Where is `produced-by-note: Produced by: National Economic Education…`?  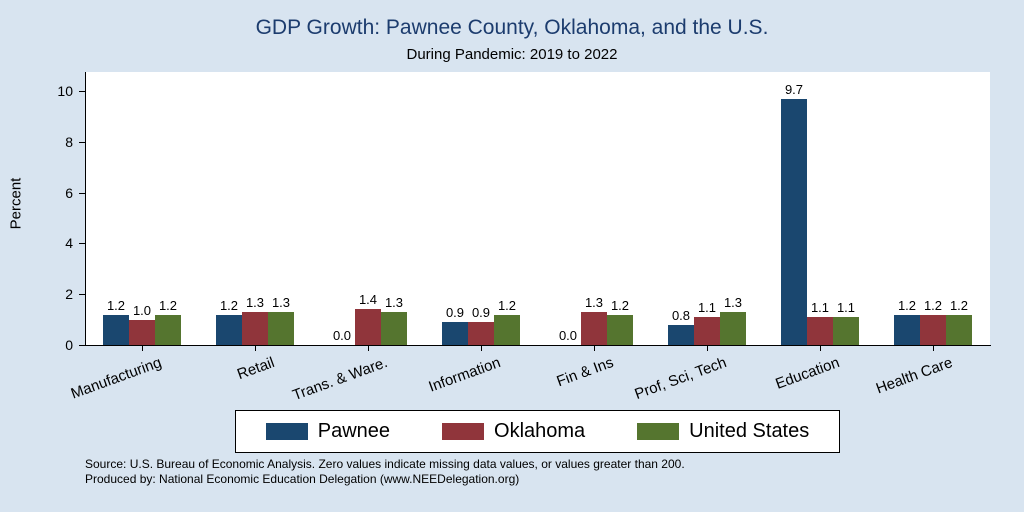 produced-by-note: Produced by: National Economic Education… is located at coordinates (302, 479).